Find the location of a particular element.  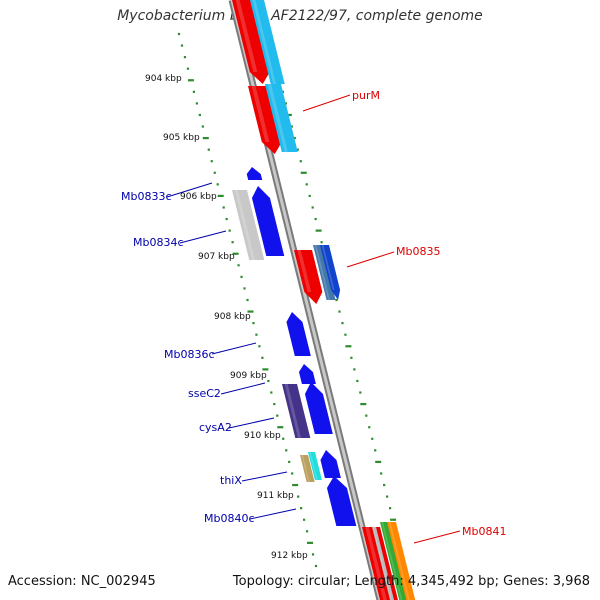

gene-Mb0841-grey is located at coordinates (383, 563).